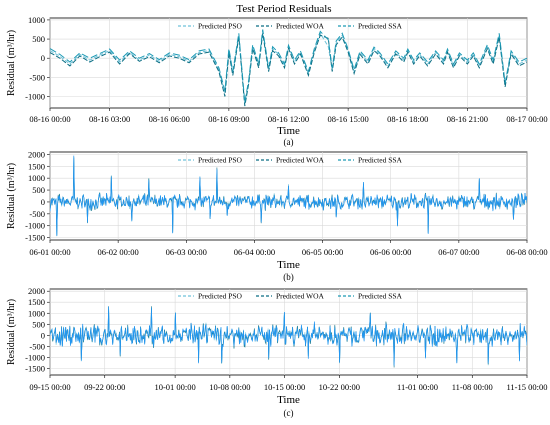  I want to click on x-tick-label: 08-16 21:00, so click(467, 119).